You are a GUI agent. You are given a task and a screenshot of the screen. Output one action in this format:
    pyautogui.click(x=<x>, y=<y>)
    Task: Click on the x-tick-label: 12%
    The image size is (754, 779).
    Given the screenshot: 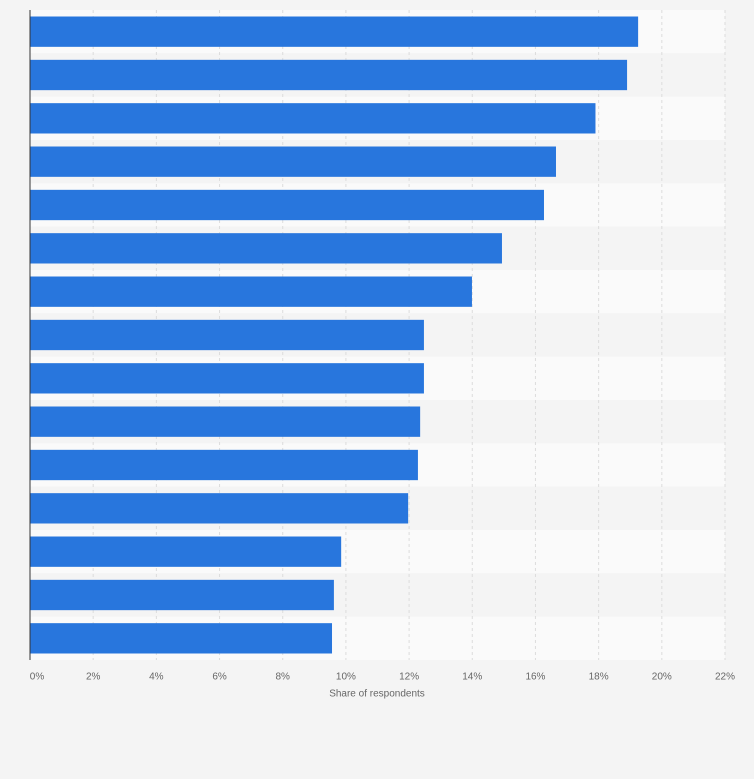 What is the action you would take?
    pyautogui.click(x=409, y=677)
    